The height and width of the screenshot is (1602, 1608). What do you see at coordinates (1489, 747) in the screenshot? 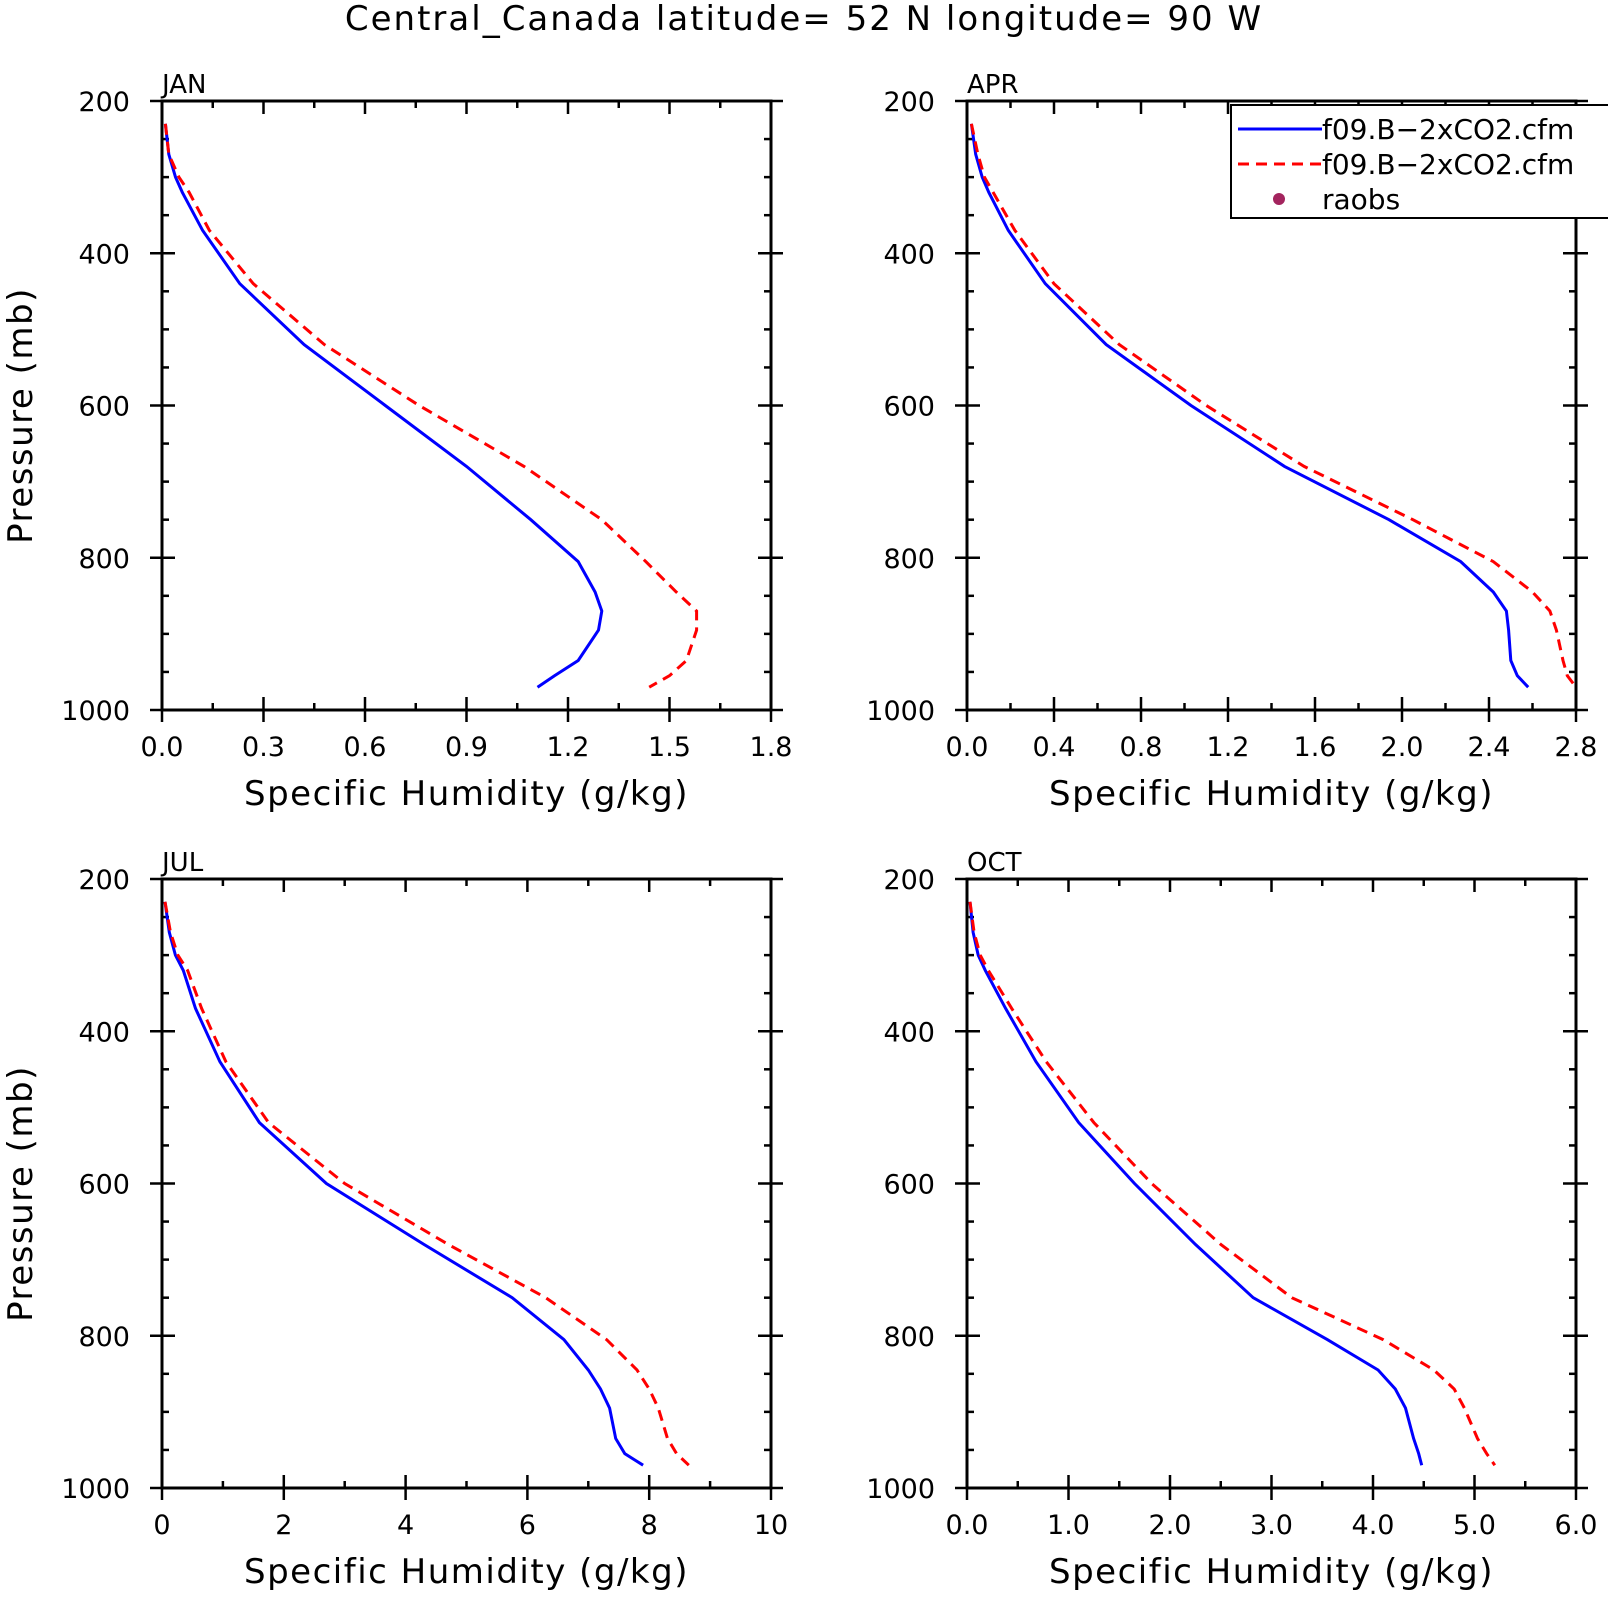
I see `x-tick-label: 2.4` at bounding box center [1489, 747].